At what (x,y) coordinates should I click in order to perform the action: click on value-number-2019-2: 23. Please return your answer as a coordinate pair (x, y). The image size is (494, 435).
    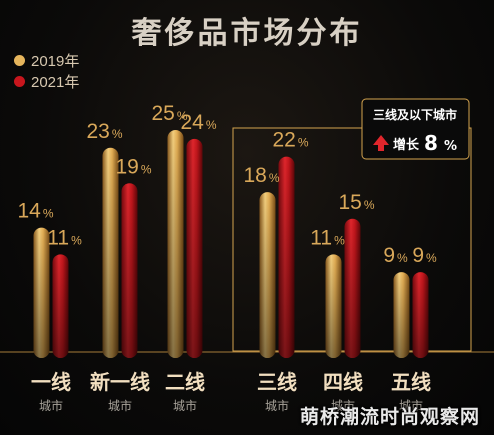
    Looking at the image, I should click on (97, 131).